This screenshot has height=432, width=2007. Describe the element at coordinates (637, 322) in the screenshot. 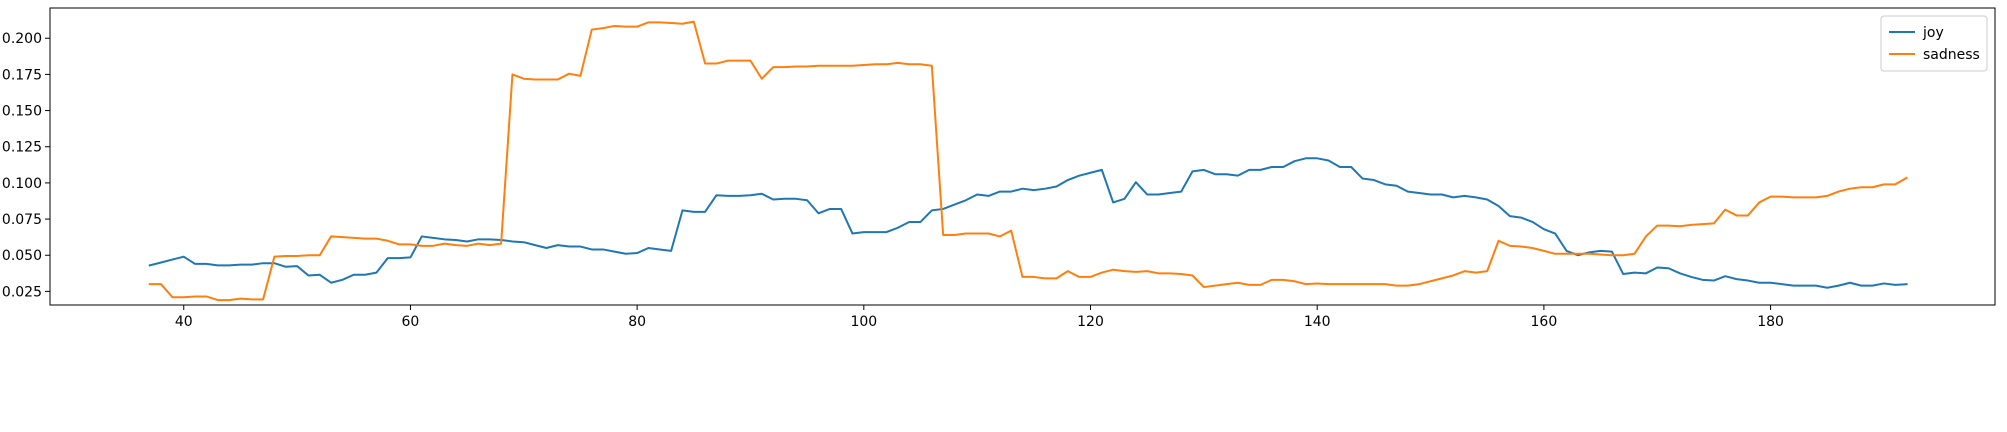

I see `x-tick-label: 80` at that location.